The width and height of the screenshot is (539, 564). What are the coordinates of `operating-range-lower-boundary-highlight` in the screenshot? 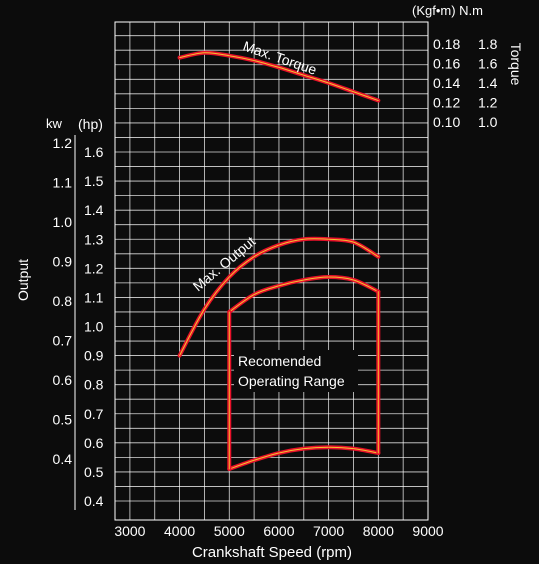 It's located at (303, 458).